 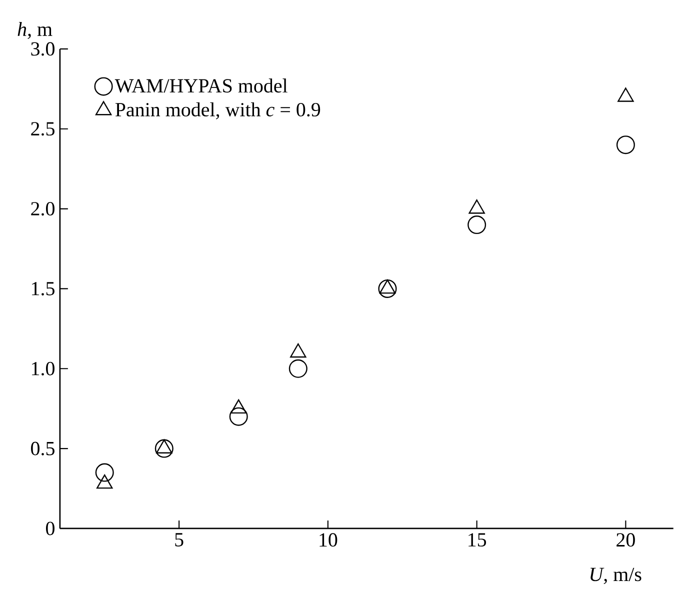 I want to click on x-axis-title: U, m/s, so click(x=616, y=576).